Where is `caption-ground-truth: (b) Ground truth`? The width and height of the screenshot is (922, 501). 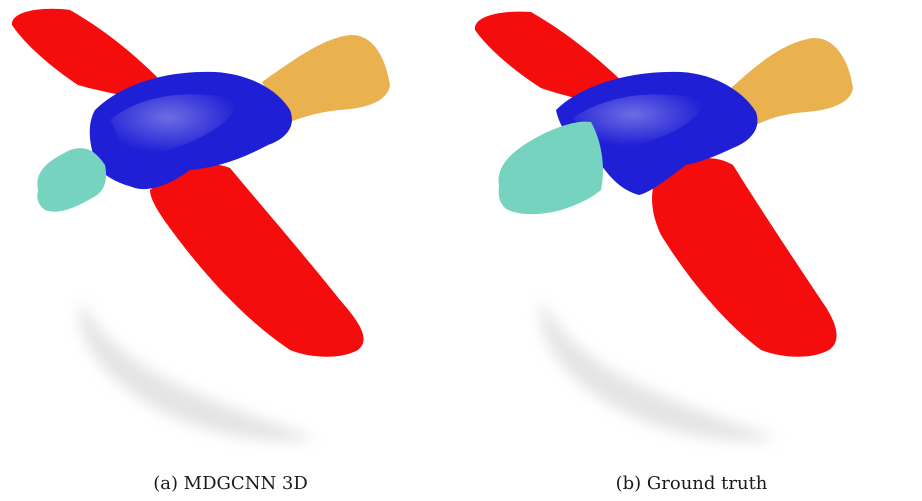 caption-ground-truth: (b) Ground truth is located at coordinates (691, 483).